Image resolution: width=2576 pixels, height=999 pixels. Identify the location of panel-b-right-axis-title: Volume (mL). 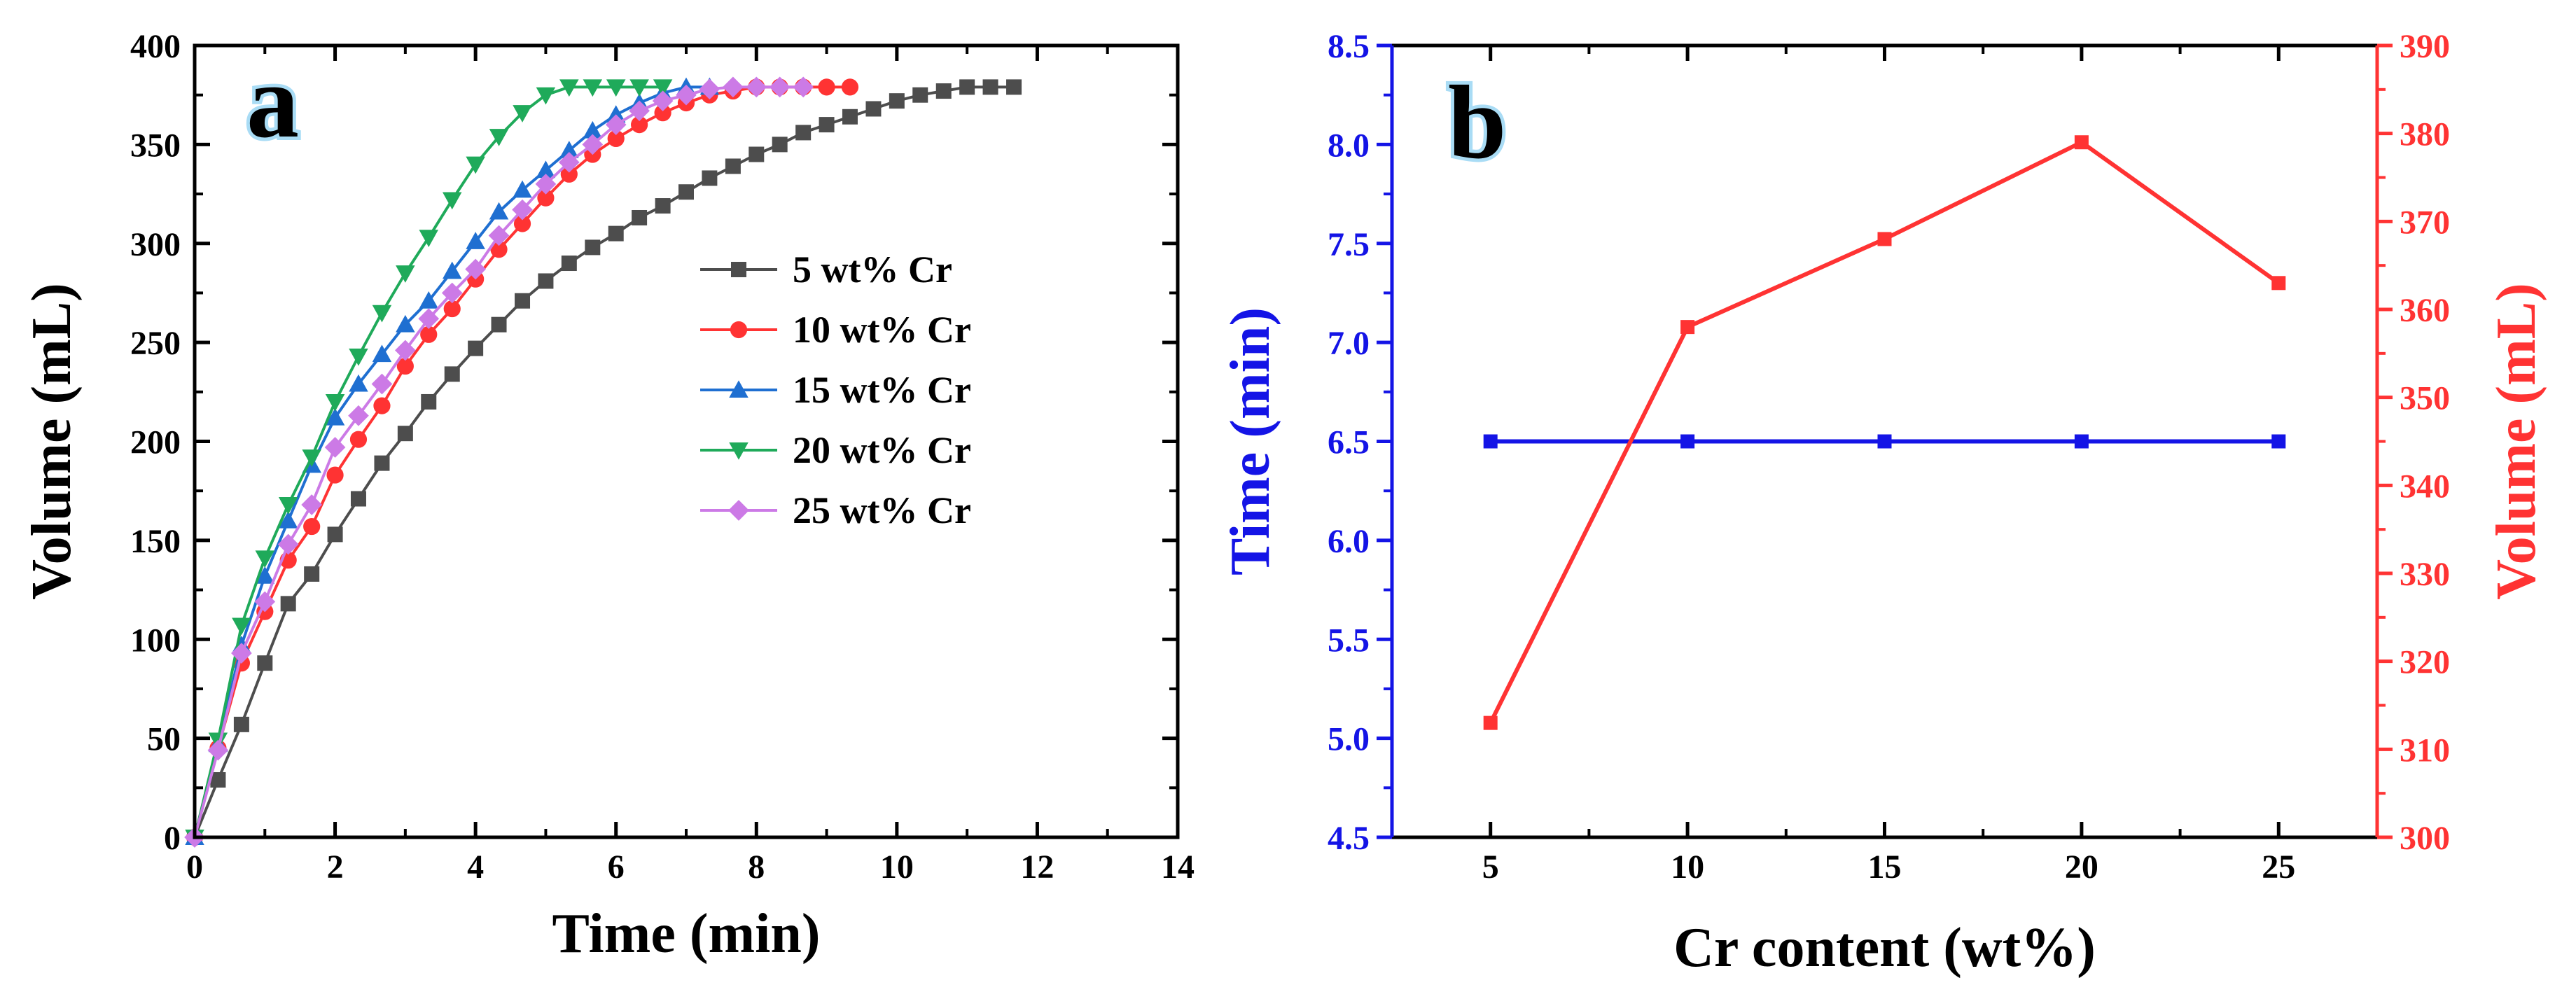
(2516, 441).